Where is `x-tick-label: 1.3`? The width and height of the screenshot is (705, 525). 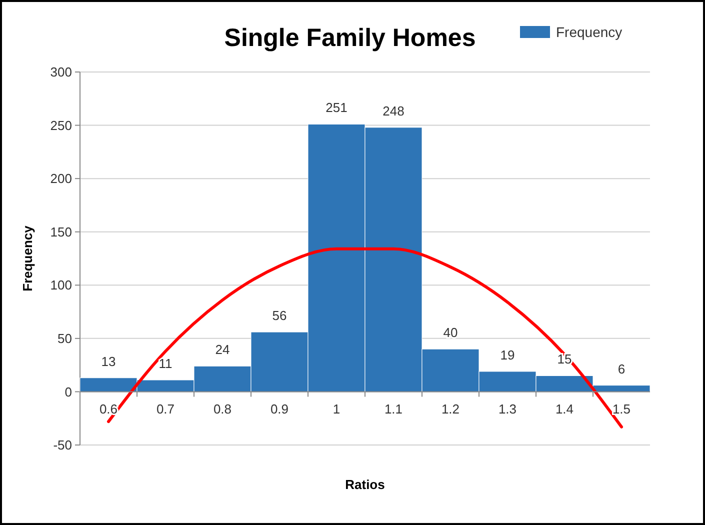 x-tick-label: 1.3 is located at coordinates (507, 409).